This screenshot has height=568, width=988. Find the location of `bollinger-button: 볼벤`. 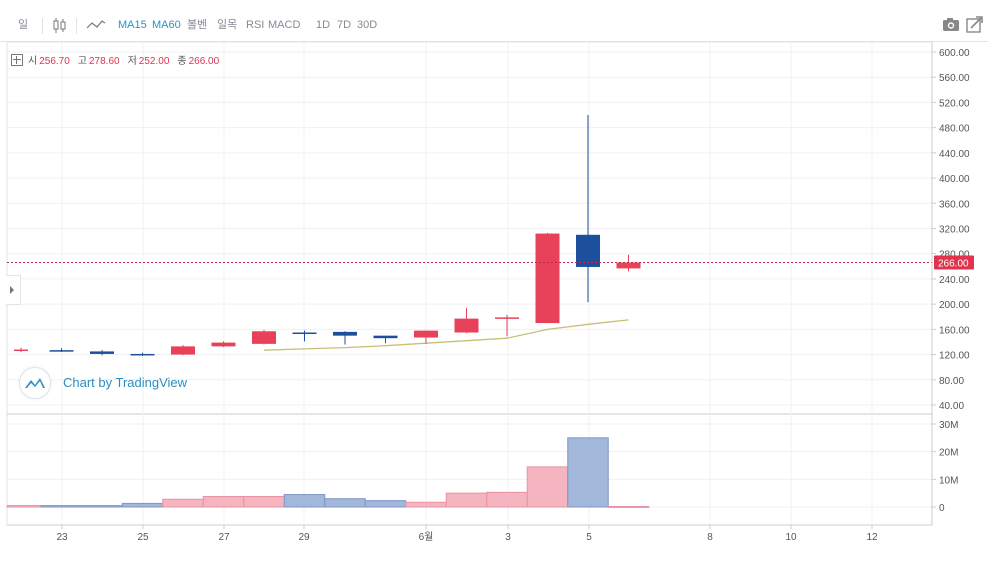

bollinger-button: 볼벤 is located at coordinates (197, 25).